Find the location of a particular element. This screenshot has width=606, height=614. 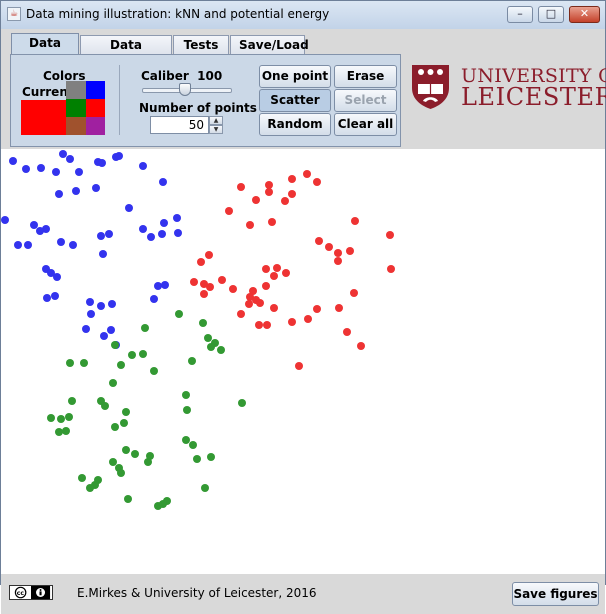

spinner-down-icon: ▼ is located at coordinates (216, 129).